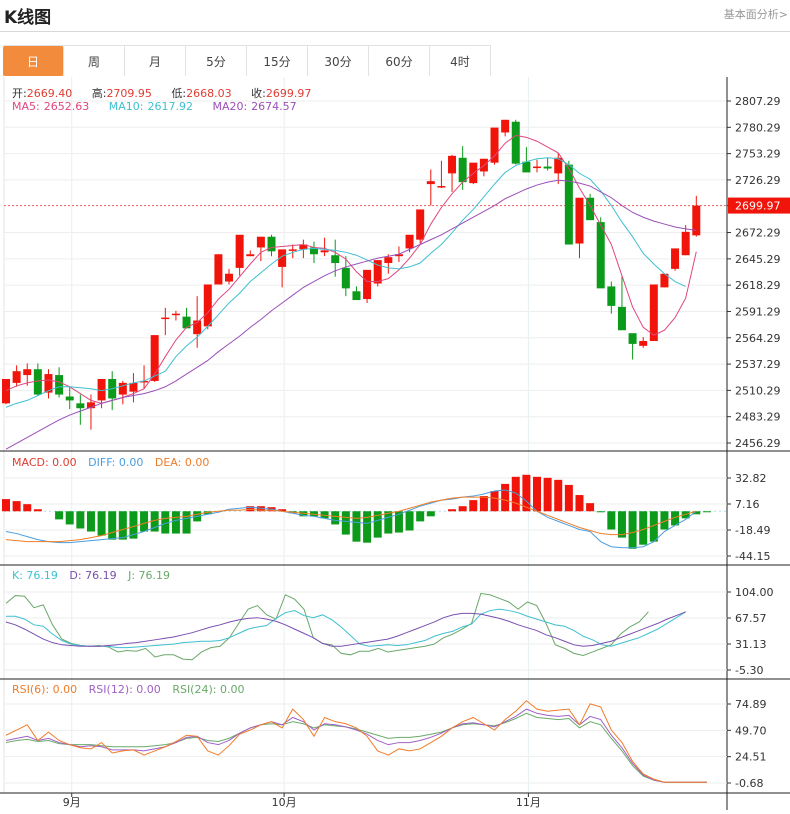 The image size is (790, 814). What do you see at coordinates (216, 61) in the screenshot?
I see `tab-3: 5分` at bounding box center [216, 61].